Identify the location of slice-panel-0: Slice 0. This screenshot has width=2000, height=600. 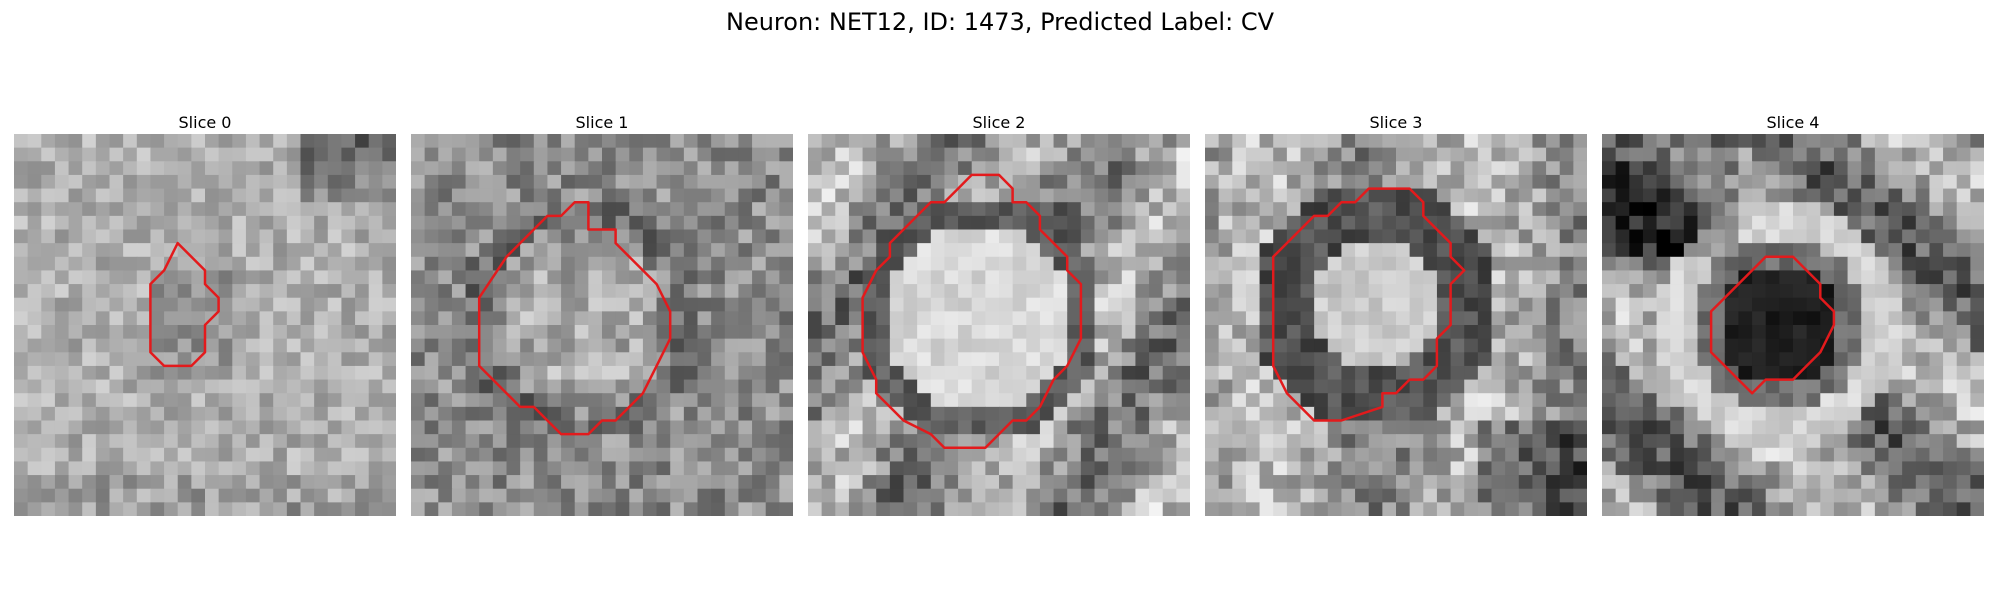
(205, 314).